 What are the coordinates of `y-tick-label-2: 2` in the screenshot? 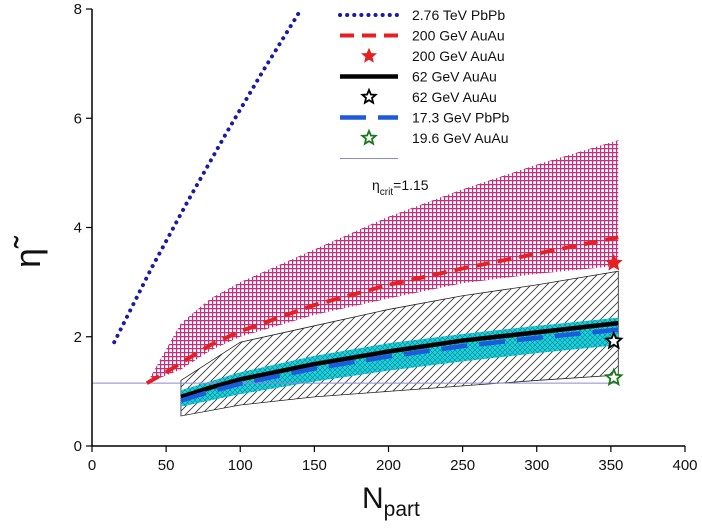 It's located at (78, 337).